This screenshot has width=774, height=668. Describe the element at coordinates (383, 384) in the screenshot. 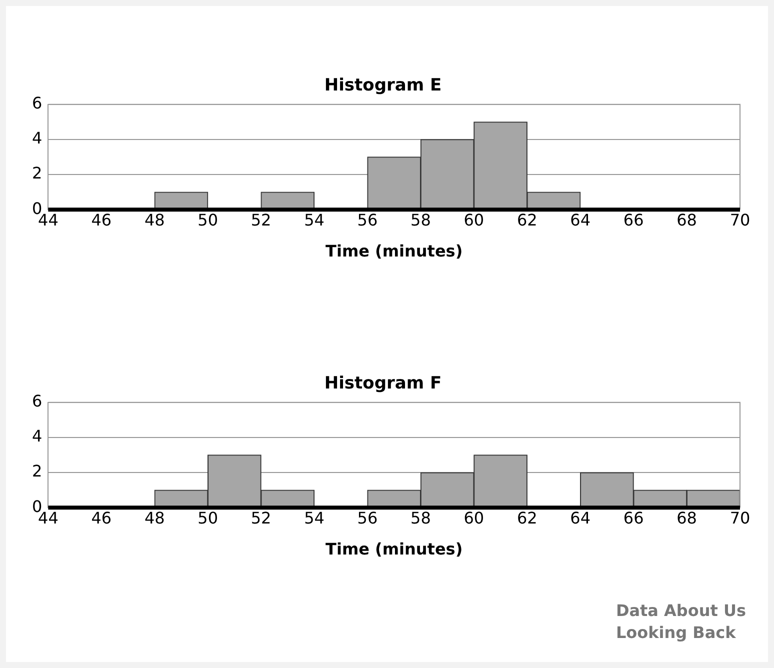

I see `chart-title: Histogram F` at that location.